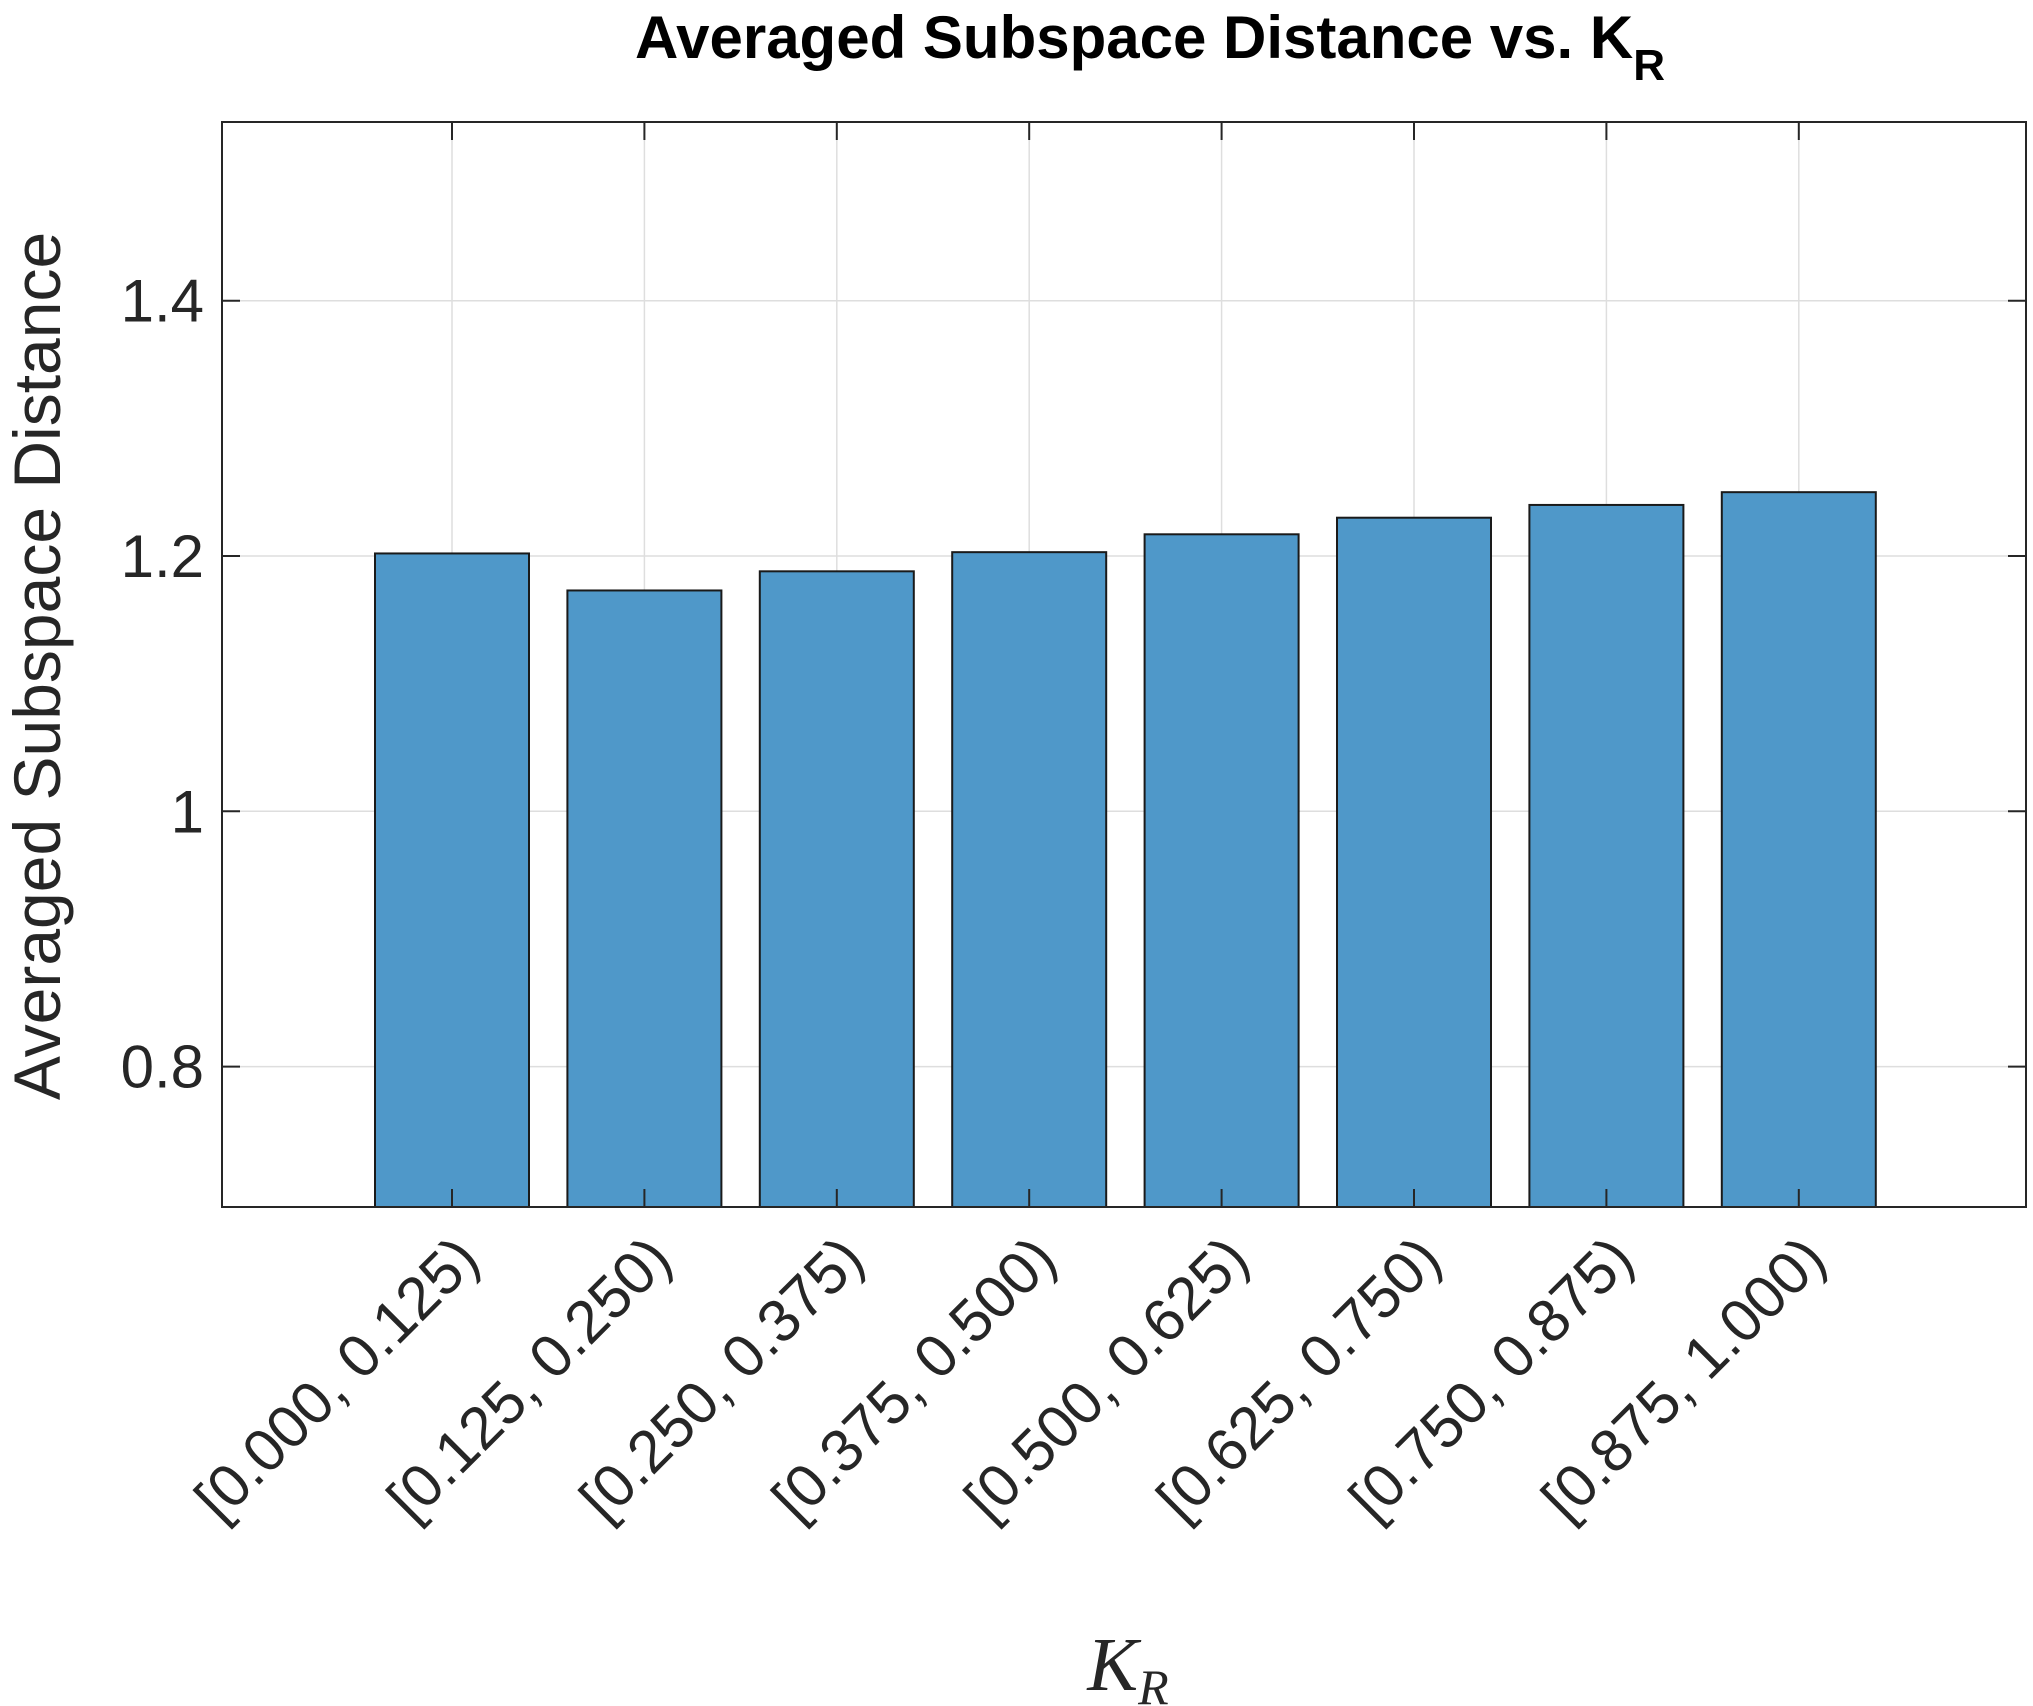  I want to click on y-axis-label: Averaged Subspace Distance, so click(37, 666).